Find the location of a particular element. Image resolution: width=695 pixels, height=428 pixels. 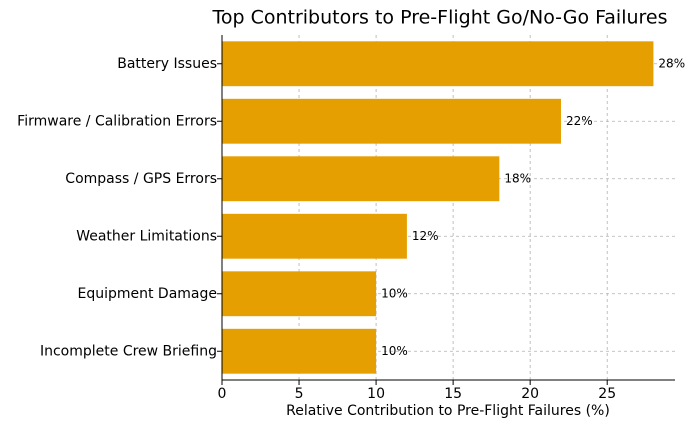

x-tick-label: 25 is located at coordinates (607, 394).